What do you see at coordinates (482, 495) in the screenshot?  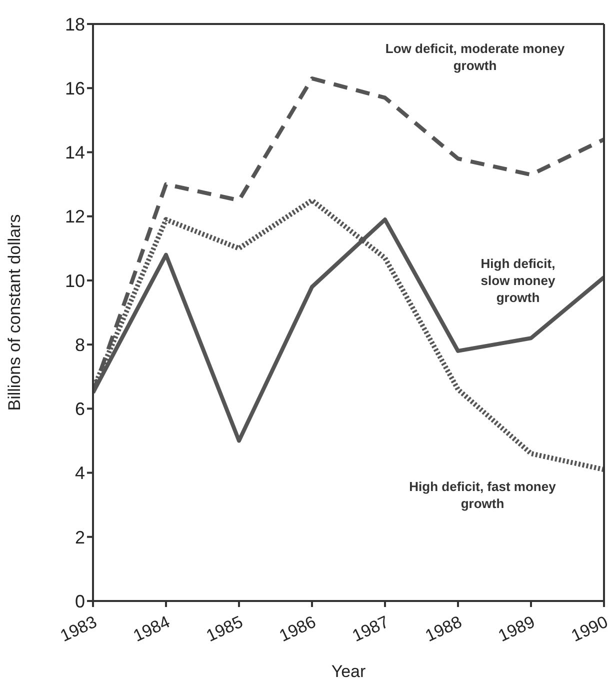 I see `series-label: High deficit, fast money growth` at bounding box center [482, 495].